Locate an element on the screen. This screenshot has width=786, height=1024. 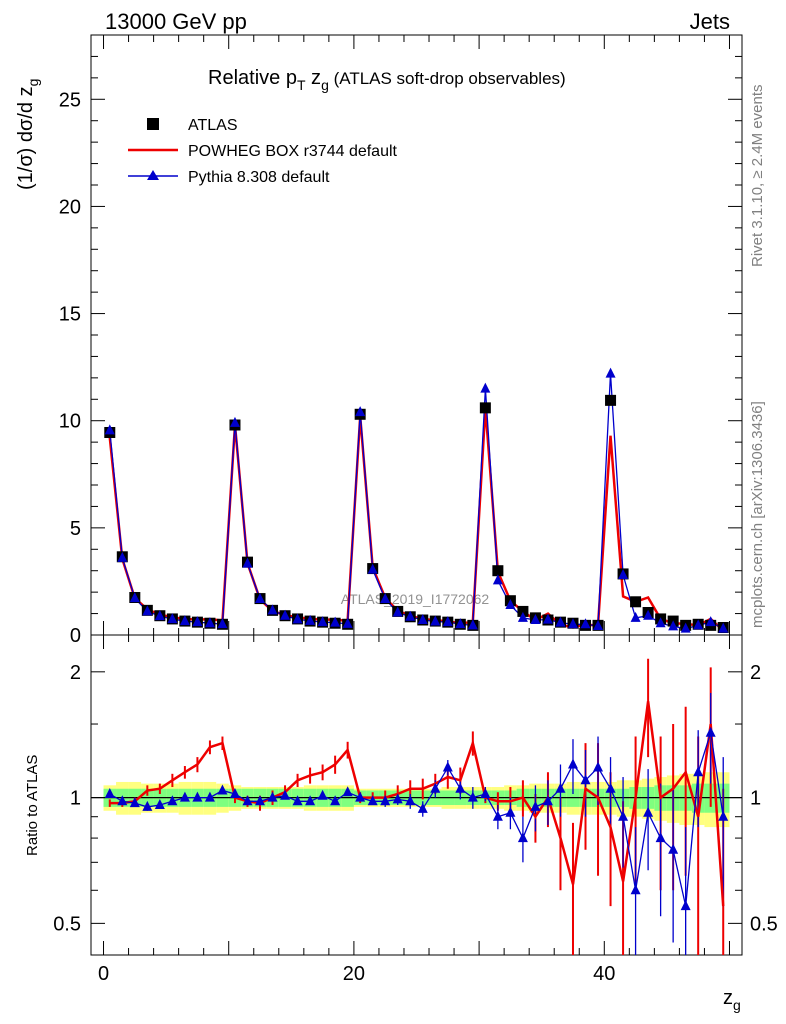
xtick-label: 20 is located at coordinates (354, 974).